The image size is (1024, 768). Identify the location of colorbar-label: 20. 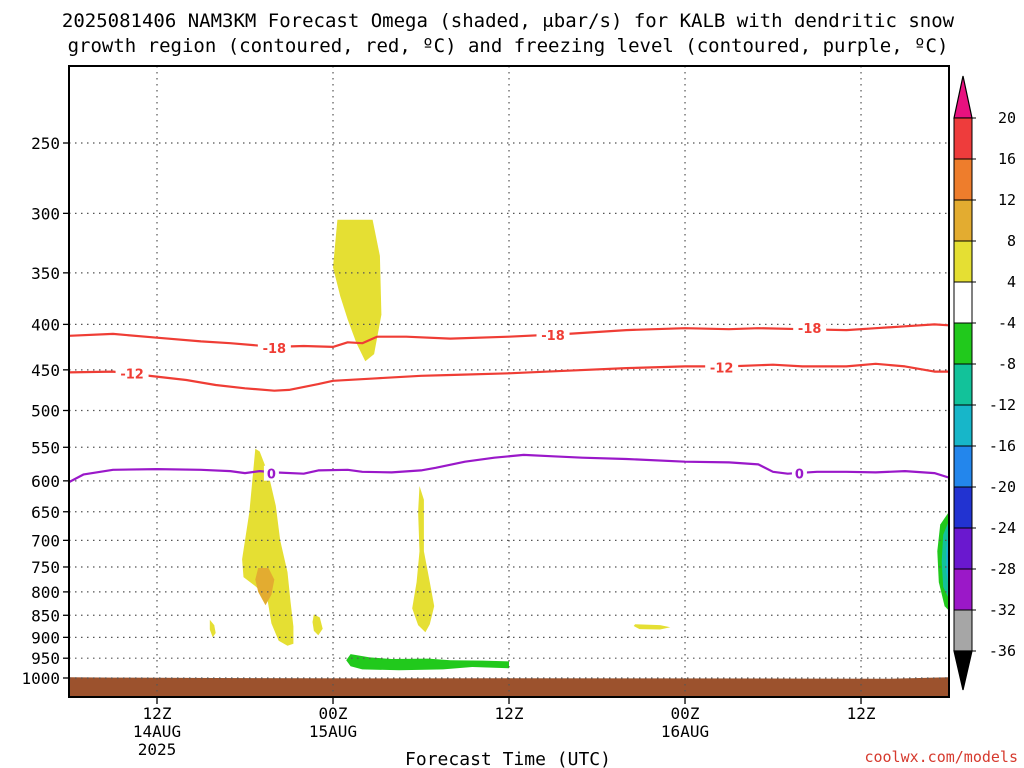
(1007, 118).